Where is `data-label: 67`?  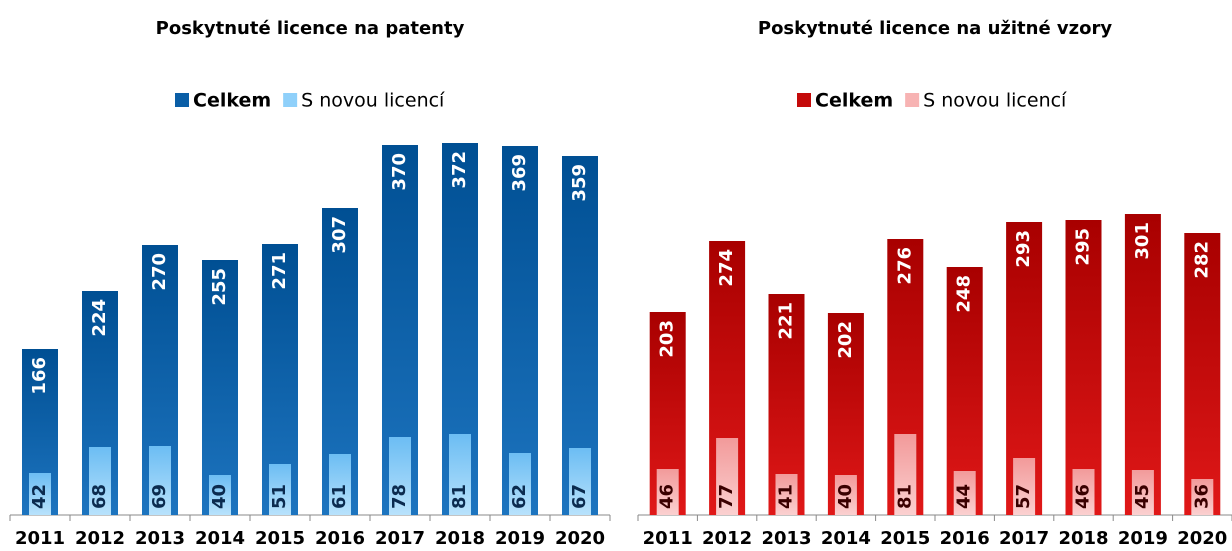
data-label: 67 is located at coordinates (579, 496).